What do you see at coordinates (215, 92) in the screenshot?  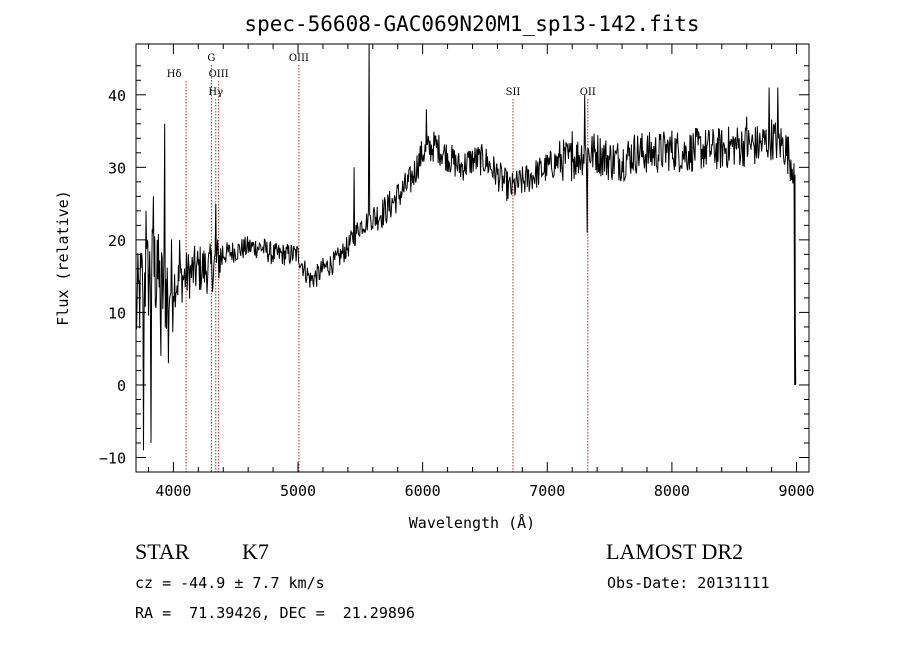 I see `emission-line-label: Hγ` at bounding box center [215, 92].